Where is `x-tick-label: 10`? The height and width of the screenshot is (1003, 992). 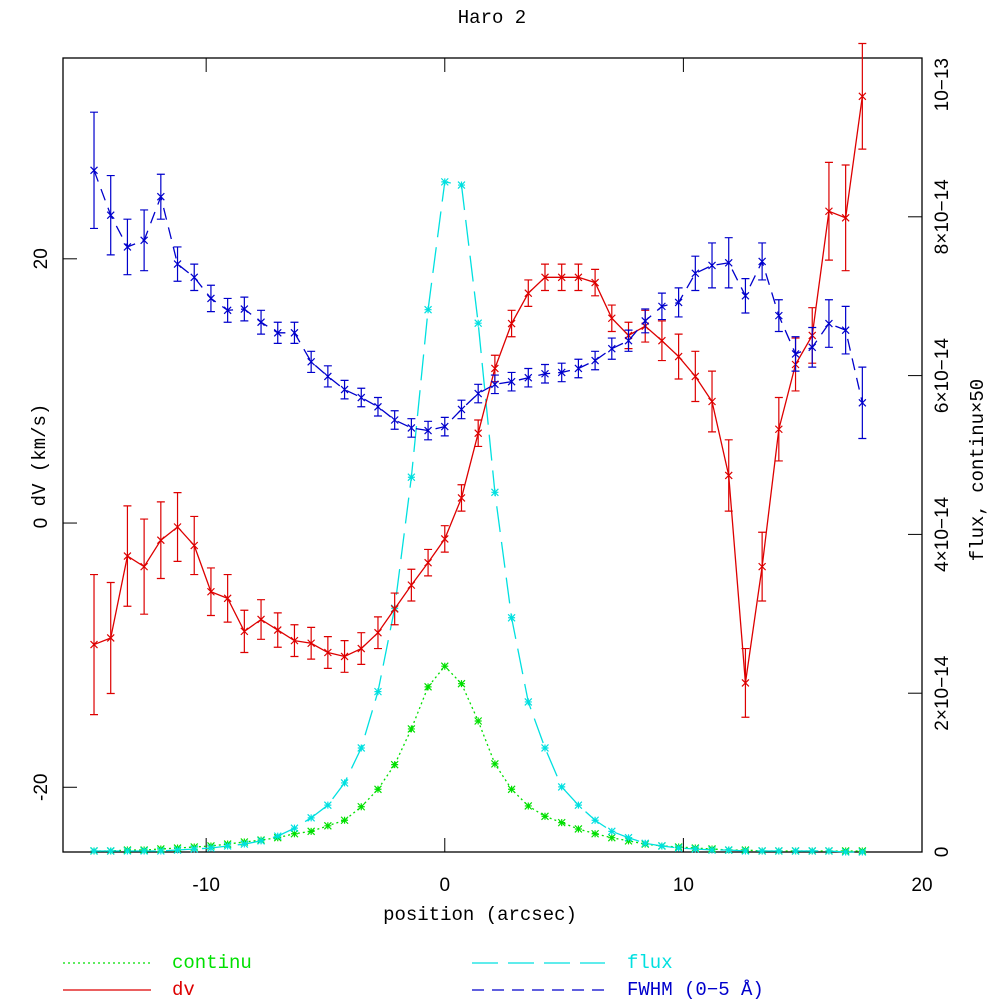 x-tick-label: 10 is located at coordinates (683, 885).